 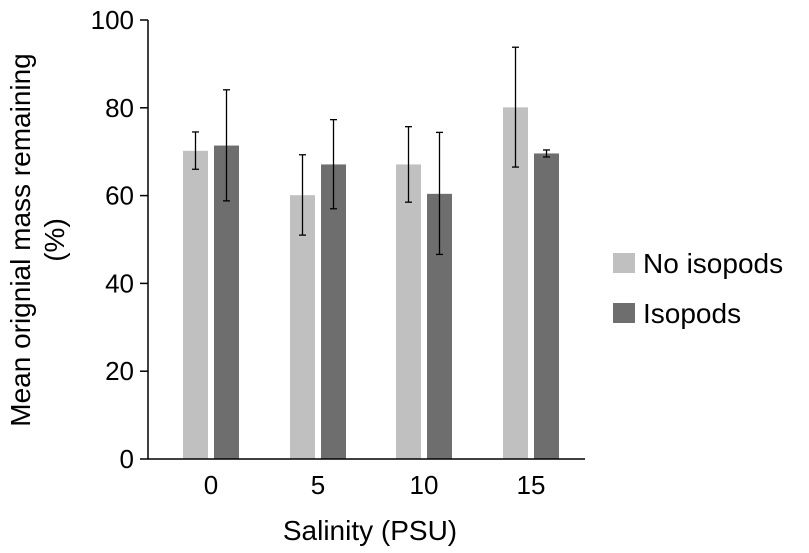 I want to click on y-tick-label: 80, so click(x=119, y=108).